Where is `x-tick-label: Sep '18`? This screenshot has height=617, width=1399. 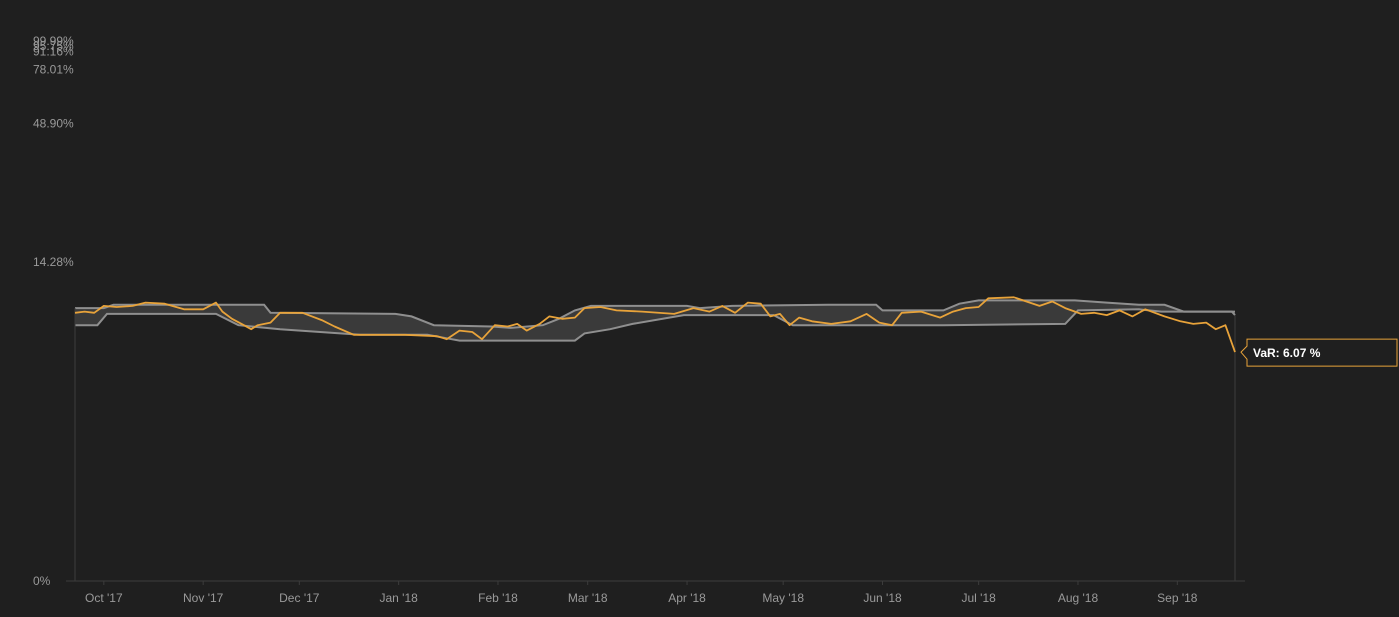 x-tick-label: Sep '18 is located at coordinates (1177, 598).